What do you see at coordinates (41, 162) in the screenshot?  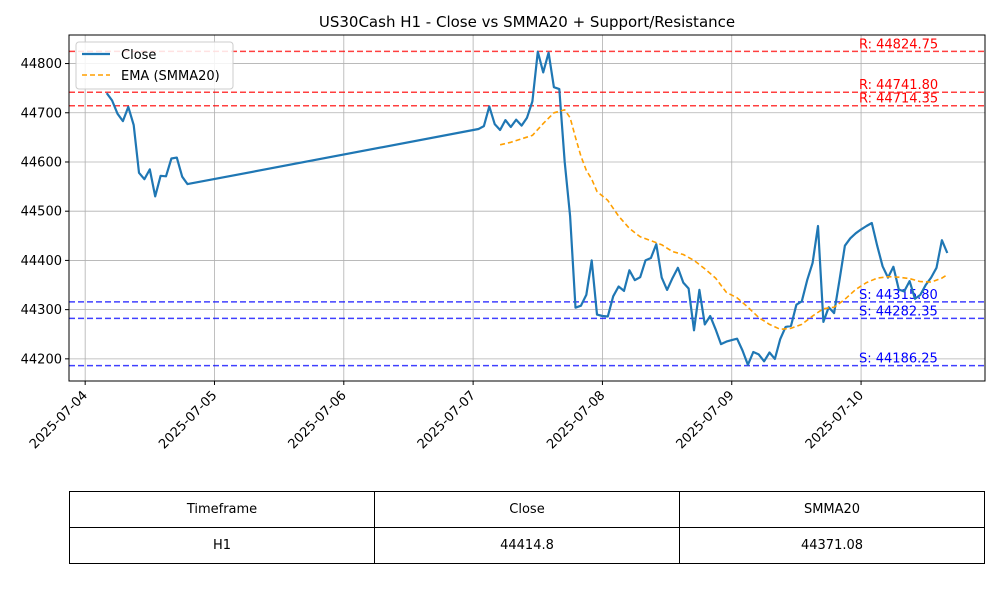 I see `y-tick-label: 44600` at bounding box center [41, 162].